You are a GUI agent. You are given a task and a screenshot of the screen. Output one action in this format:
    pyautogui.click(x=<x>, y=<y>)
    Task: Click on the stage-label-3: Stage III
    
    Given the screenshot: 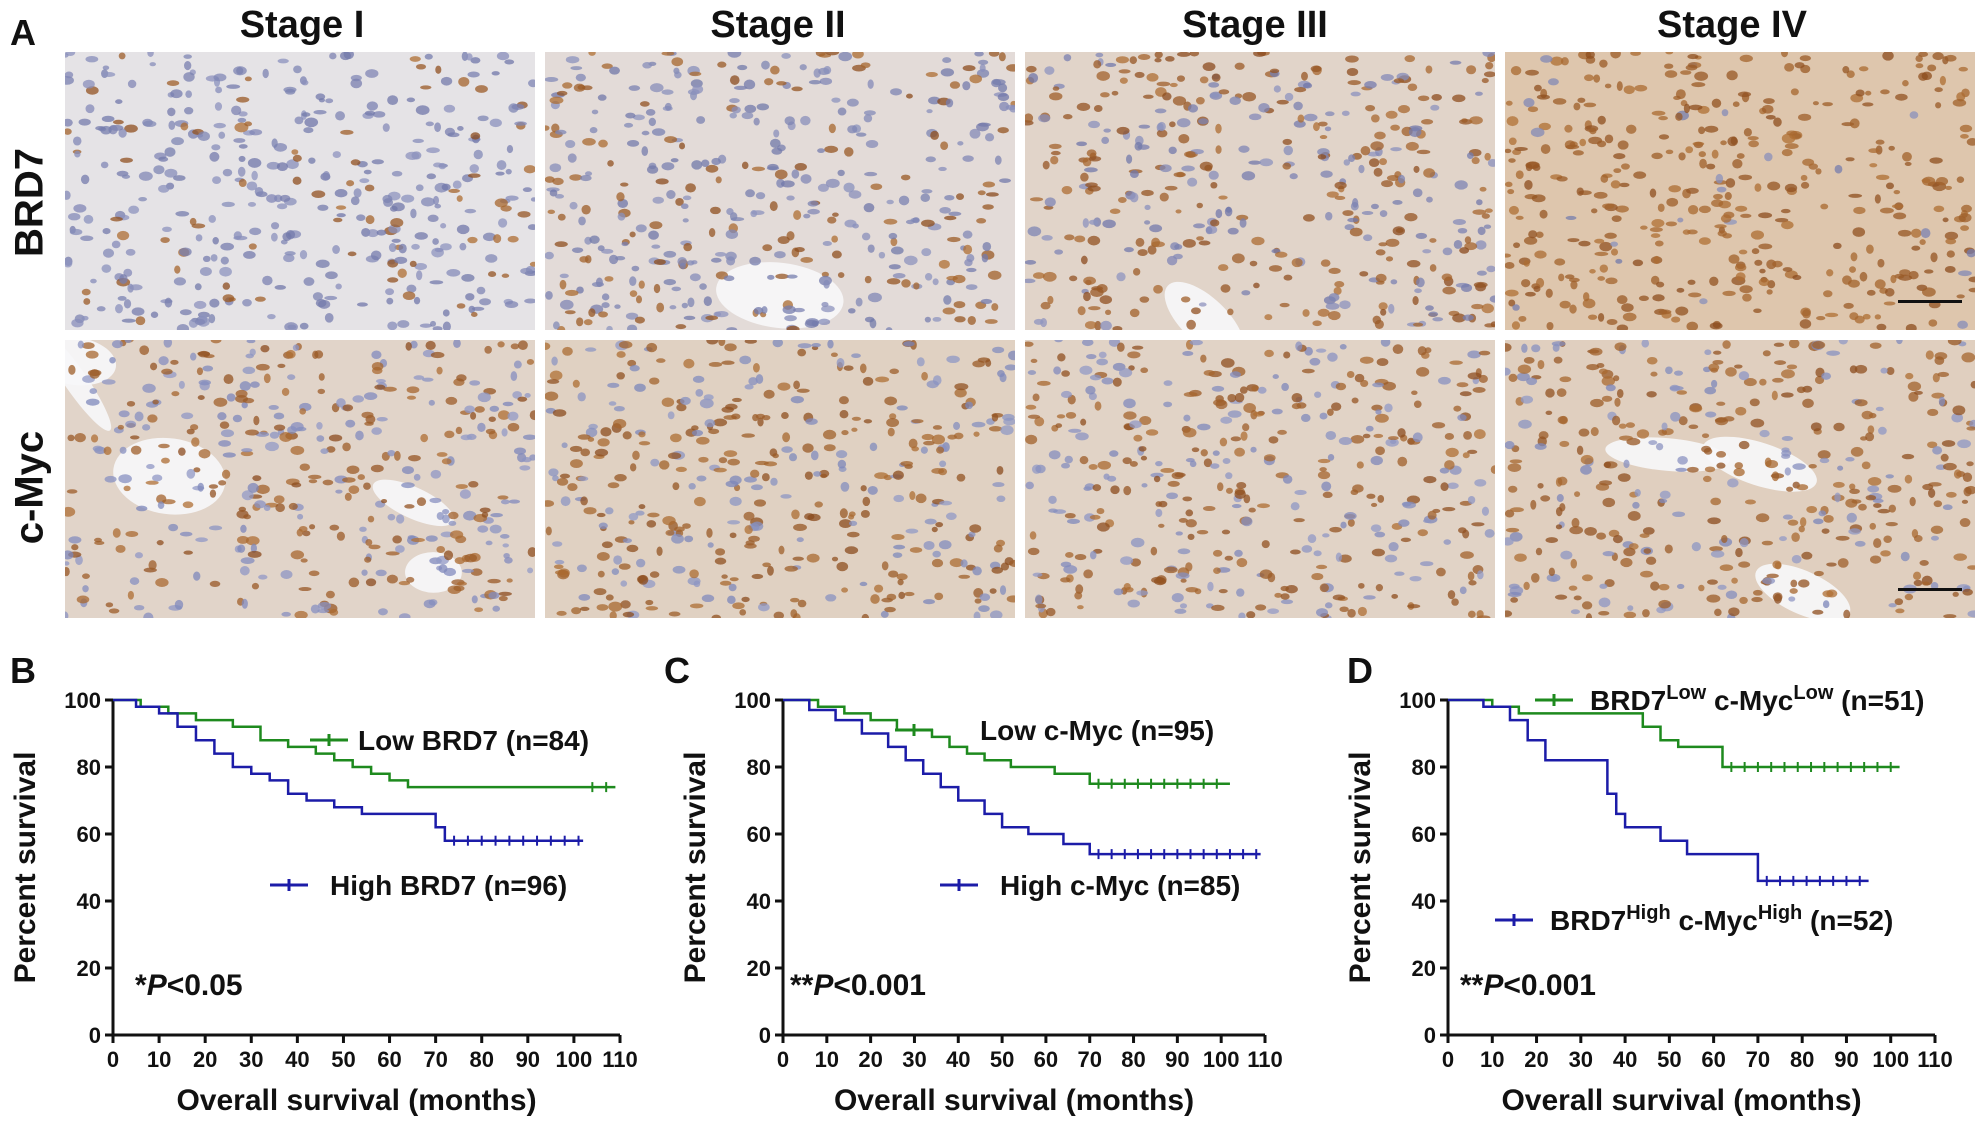 What is the action you would take?
    pyautogui.click(x=1255, y=25)
    